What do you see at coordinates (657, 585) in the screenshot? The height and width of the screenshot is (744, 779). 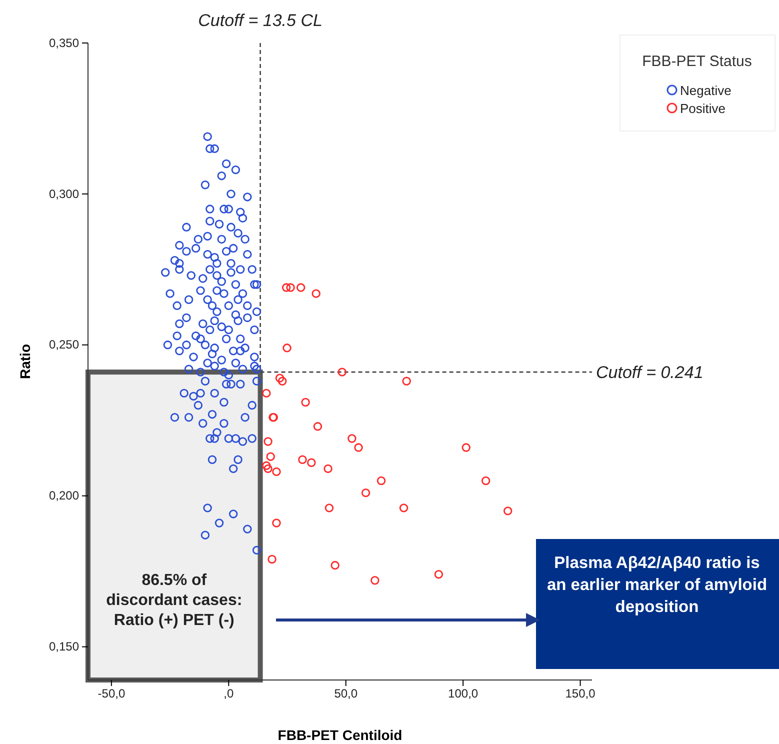 I see `annotation: Plasma Aβ42/Aβ40 ratio is an earlier marker of amyloid deposition` at bounding box center [657, 585].